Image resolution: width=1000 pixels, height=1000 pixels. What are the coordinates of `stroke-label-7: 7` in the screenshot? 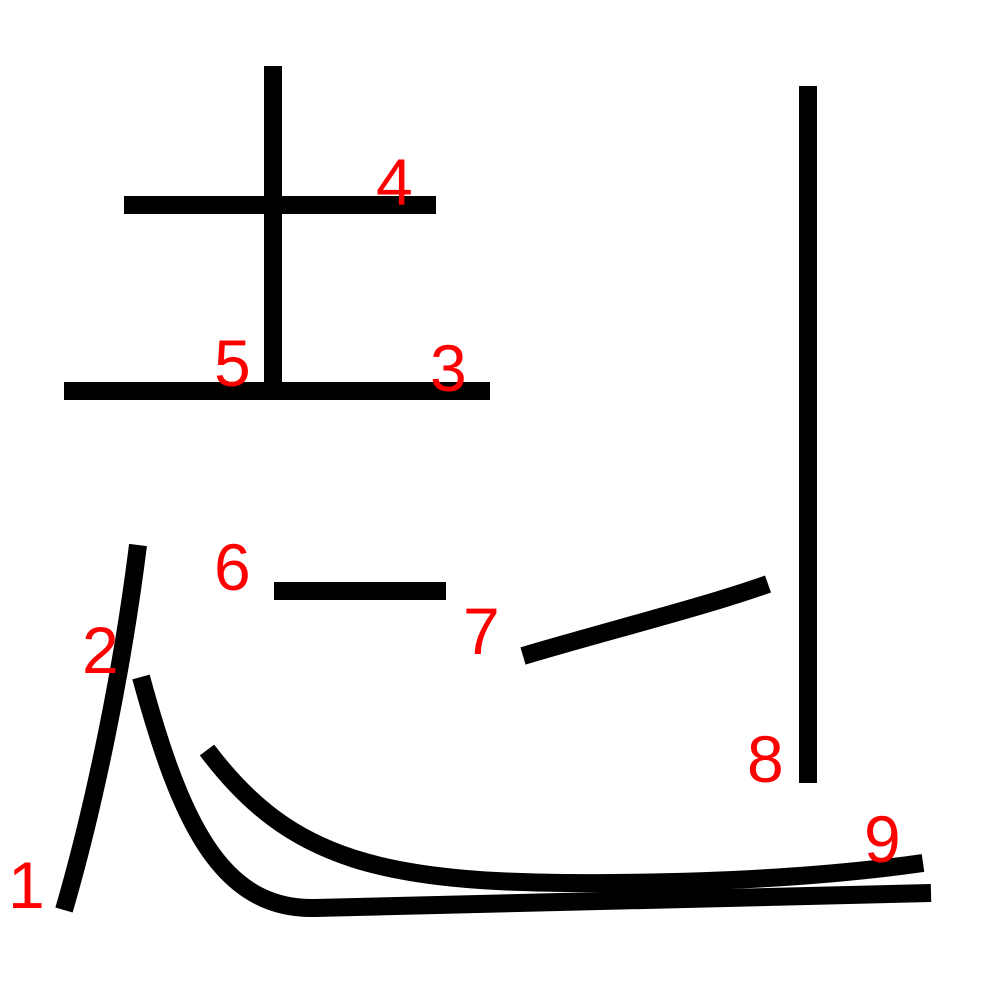 It's located at (481, 631).